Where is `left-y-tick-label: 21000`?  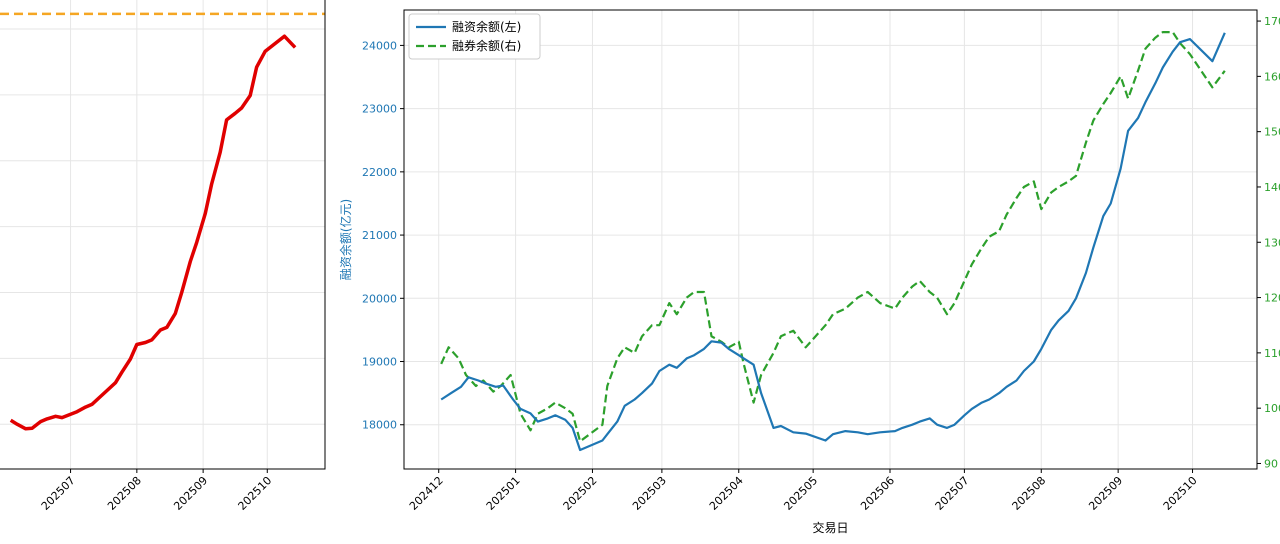
left-y-tick-label: 21000 is located at coordinates (379, 235).